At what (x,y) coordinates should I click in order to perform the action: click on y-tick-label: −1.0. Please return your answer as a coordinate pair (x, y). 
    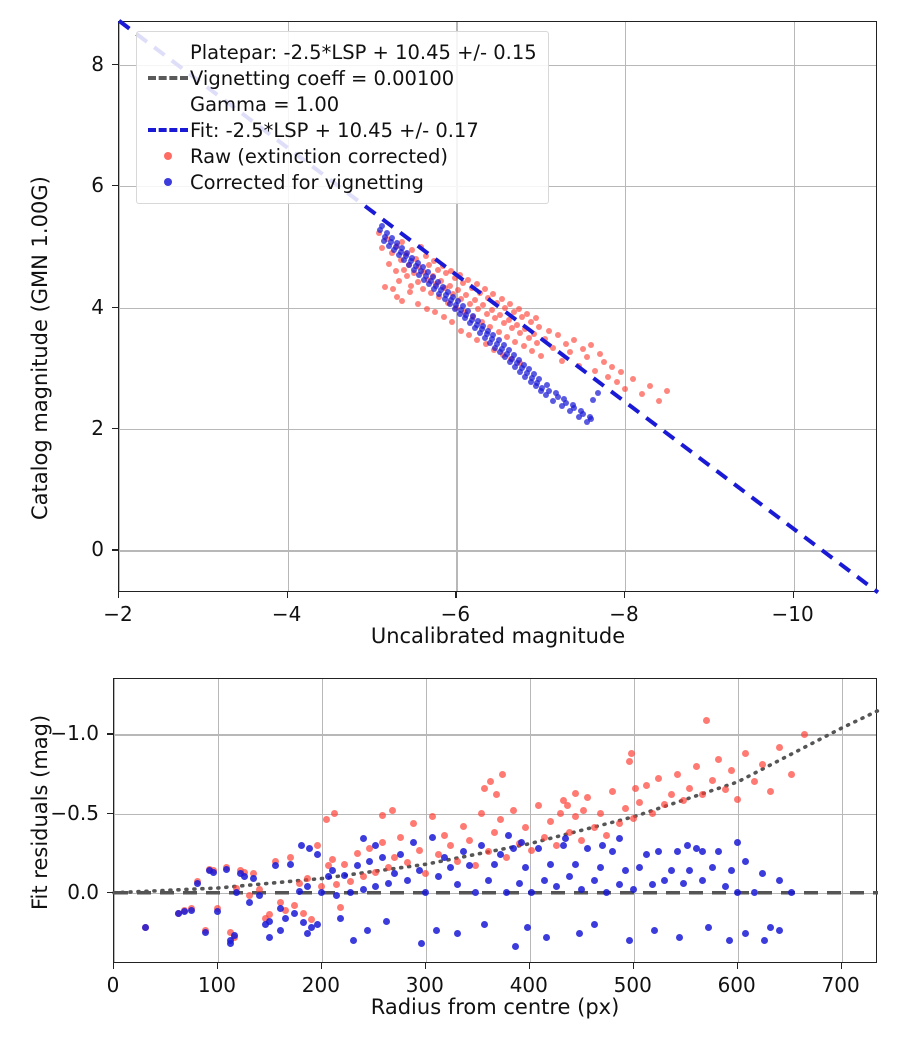
    Looking at the image, I should click on (74, 733).